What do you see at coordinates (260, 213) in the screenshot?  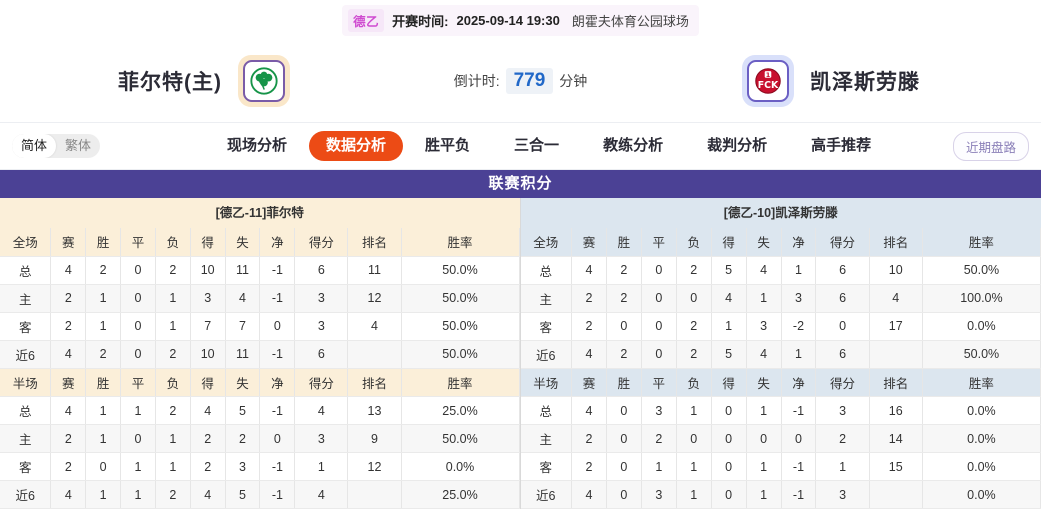 I see `home-stats-heading: [德乙-11]菲尔特` at bounding box center [260, 213].